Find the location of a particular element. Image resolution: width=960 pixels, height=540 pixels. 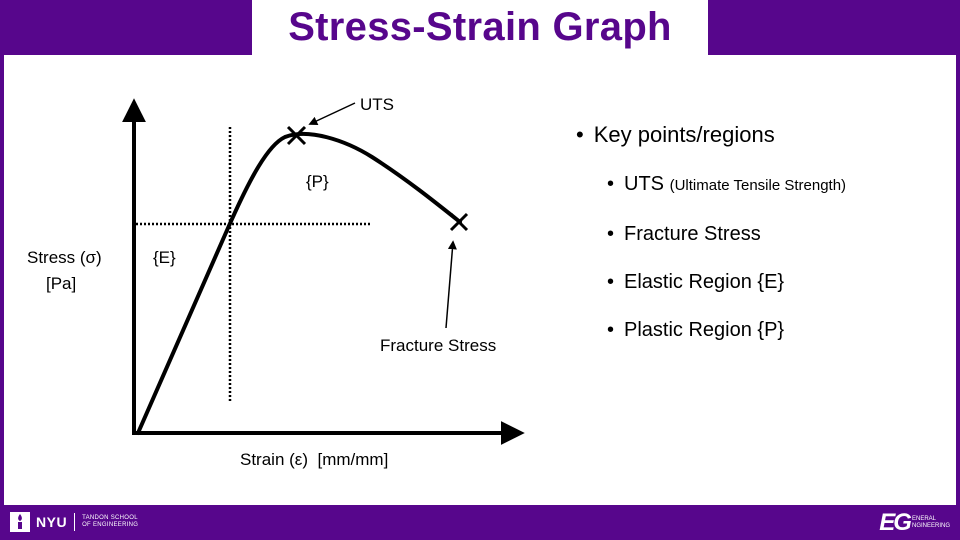

bullet-plastic: • Plastic Region {P} is located at coordinates (696, 330).